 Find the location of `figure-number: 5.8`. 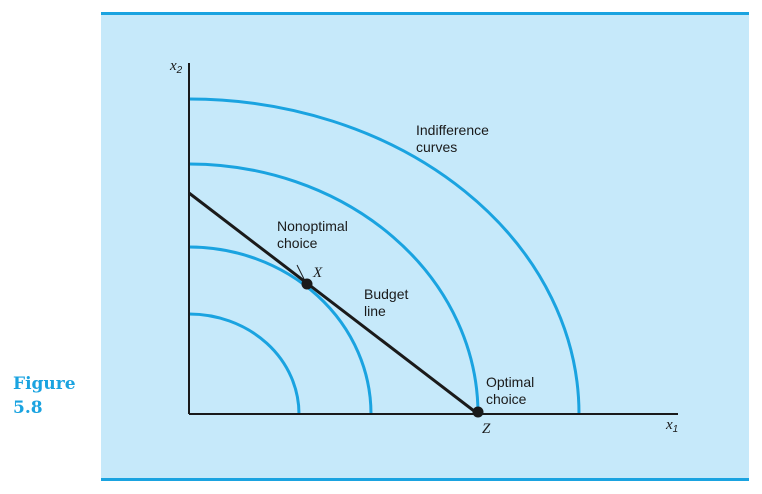

figure-number: 5.8 is located at coordinates (28, 408).